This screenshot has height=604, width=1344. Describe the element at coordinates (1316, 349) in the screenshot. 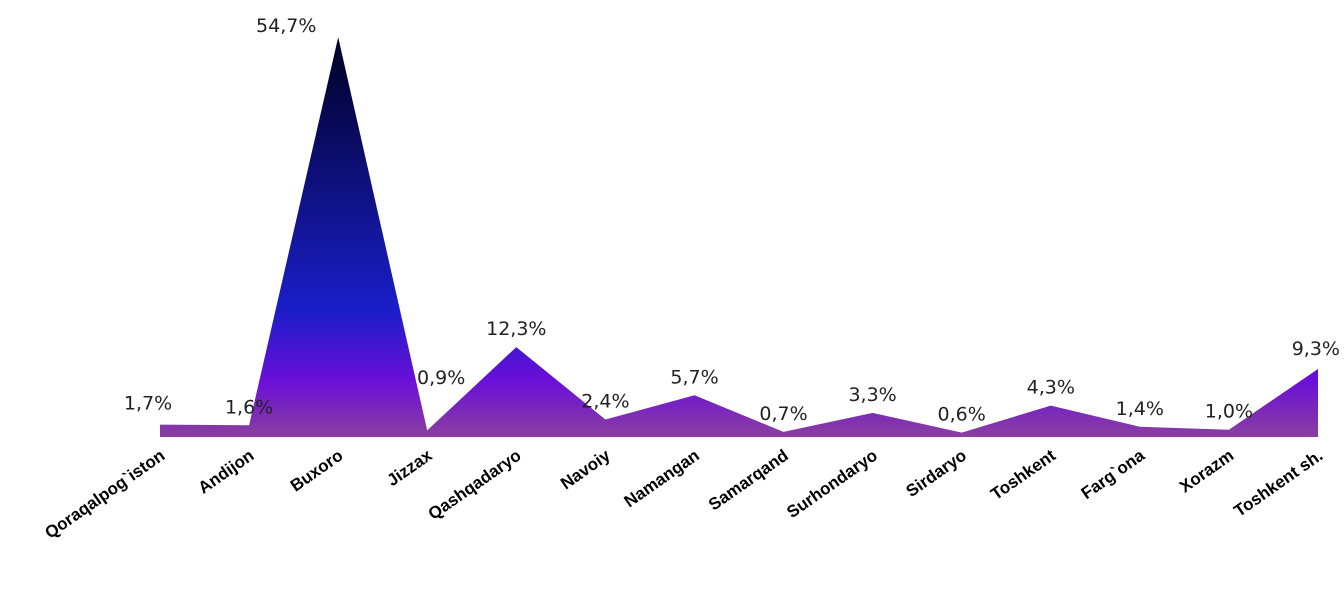

I see `data-label: 9,3%` at that location.